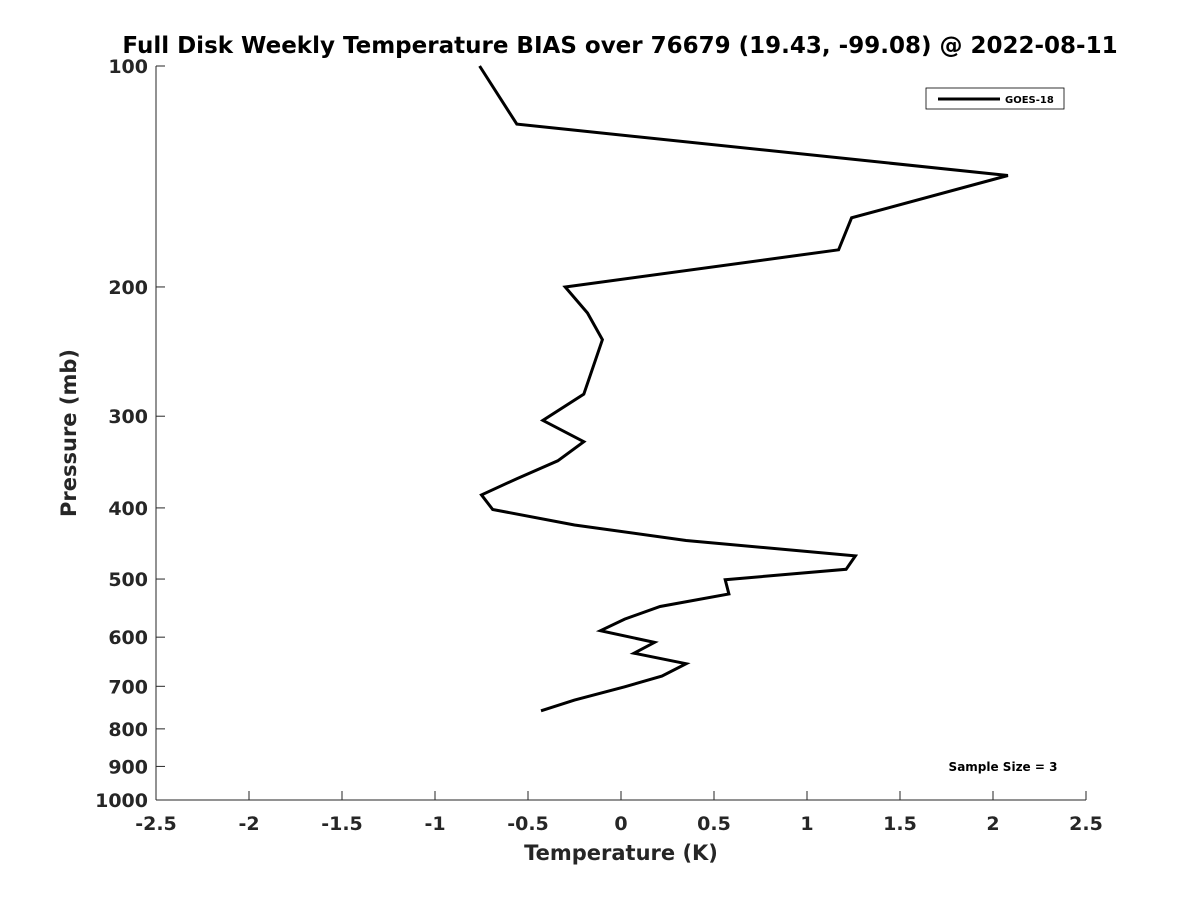  What do you see at coordinates (128, 580) in the screenshot?
I see `y-tick-label: 500` at bounding box center [128, 580].